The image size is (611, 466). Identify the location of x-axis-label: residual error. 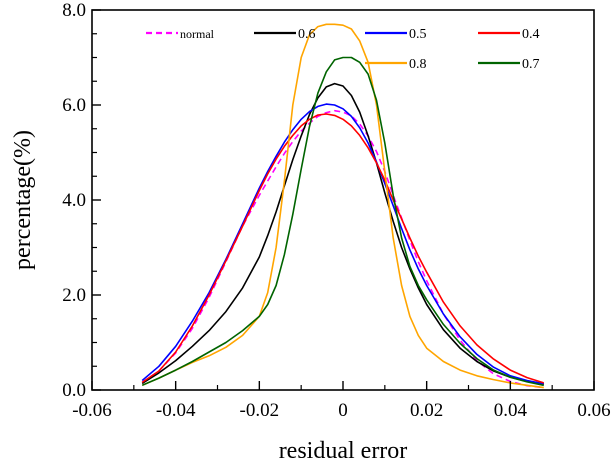
(343, 451).